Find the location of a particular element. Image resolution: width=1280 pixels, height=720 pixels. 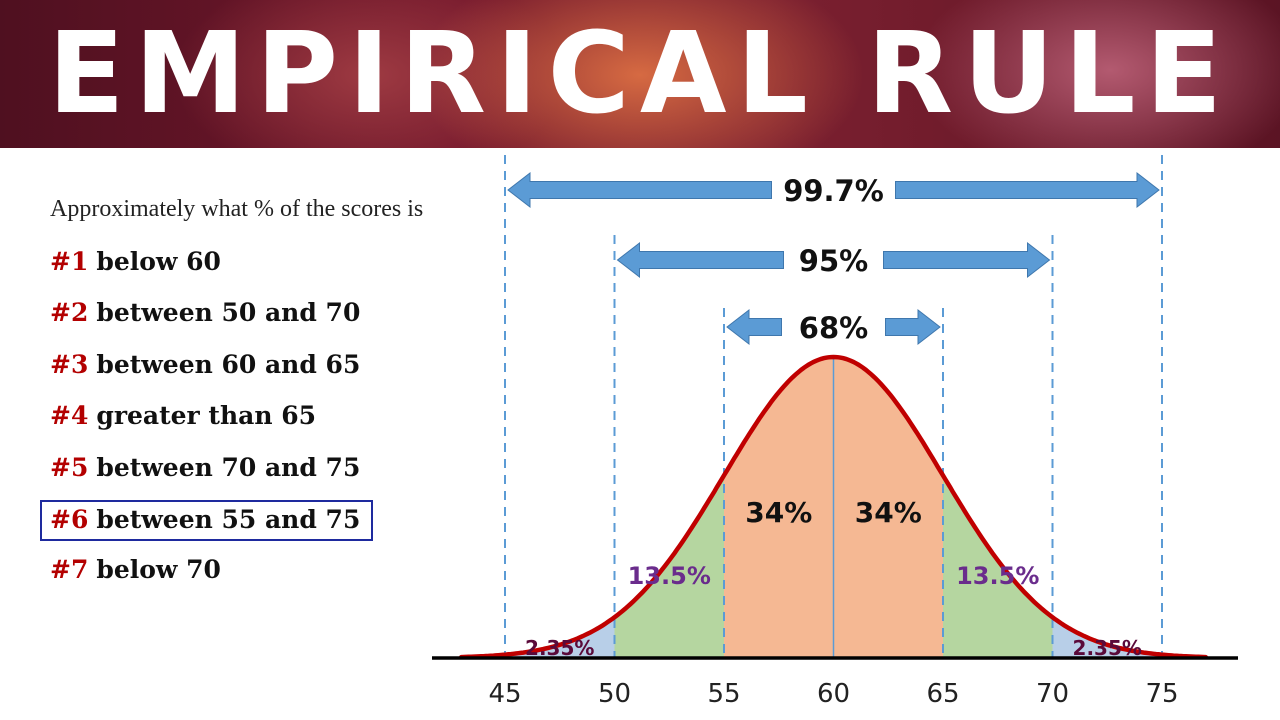

item-text: between 60 and 65 is located at coordinates (228, 364).